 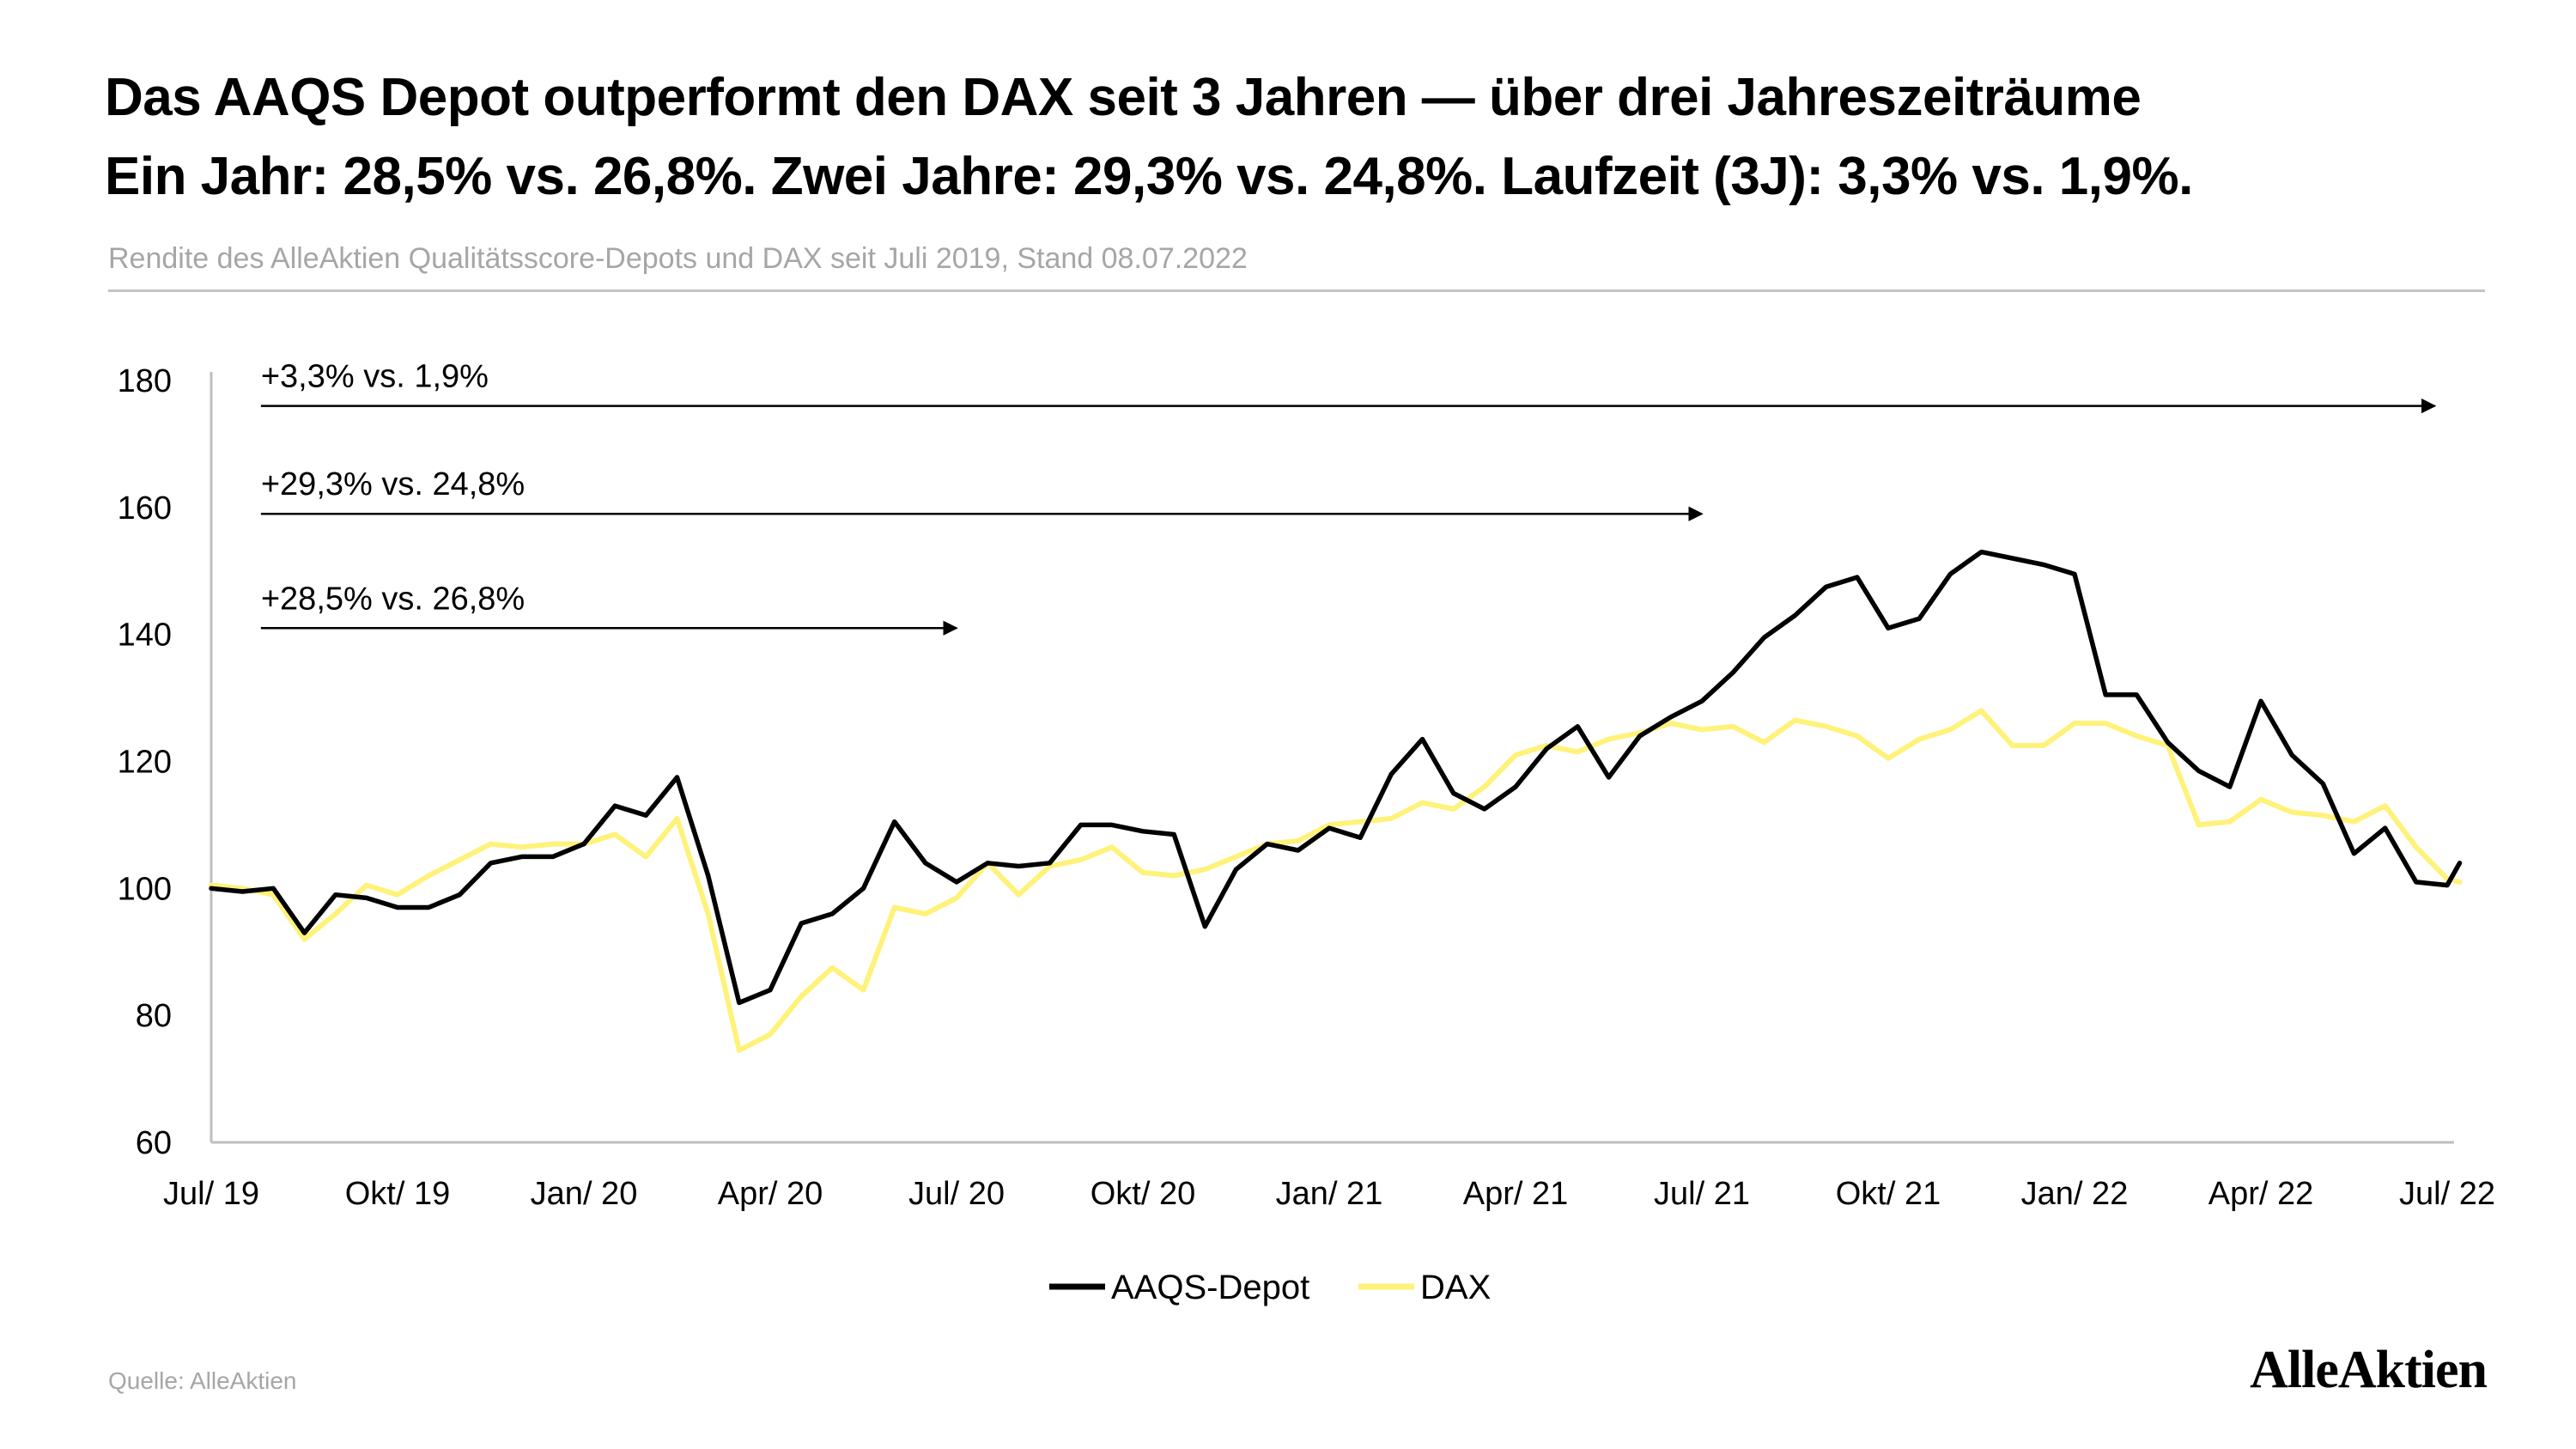 I want to click on y-tick-label: 100, so click(x=145, y=889).